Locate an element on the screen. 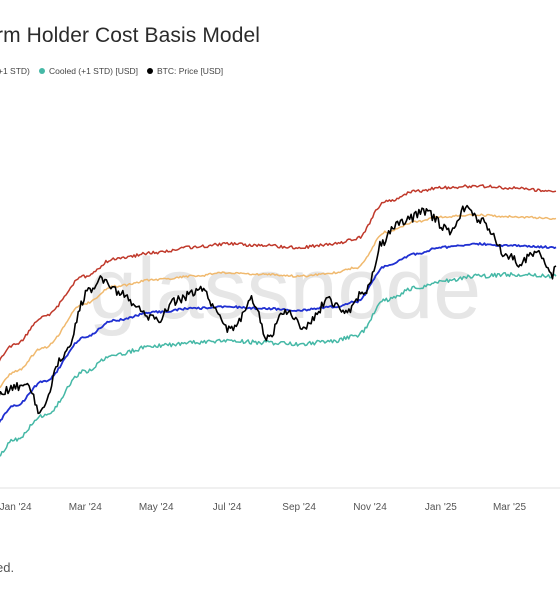  legend-dot-price is located at coordinates (150, 71).